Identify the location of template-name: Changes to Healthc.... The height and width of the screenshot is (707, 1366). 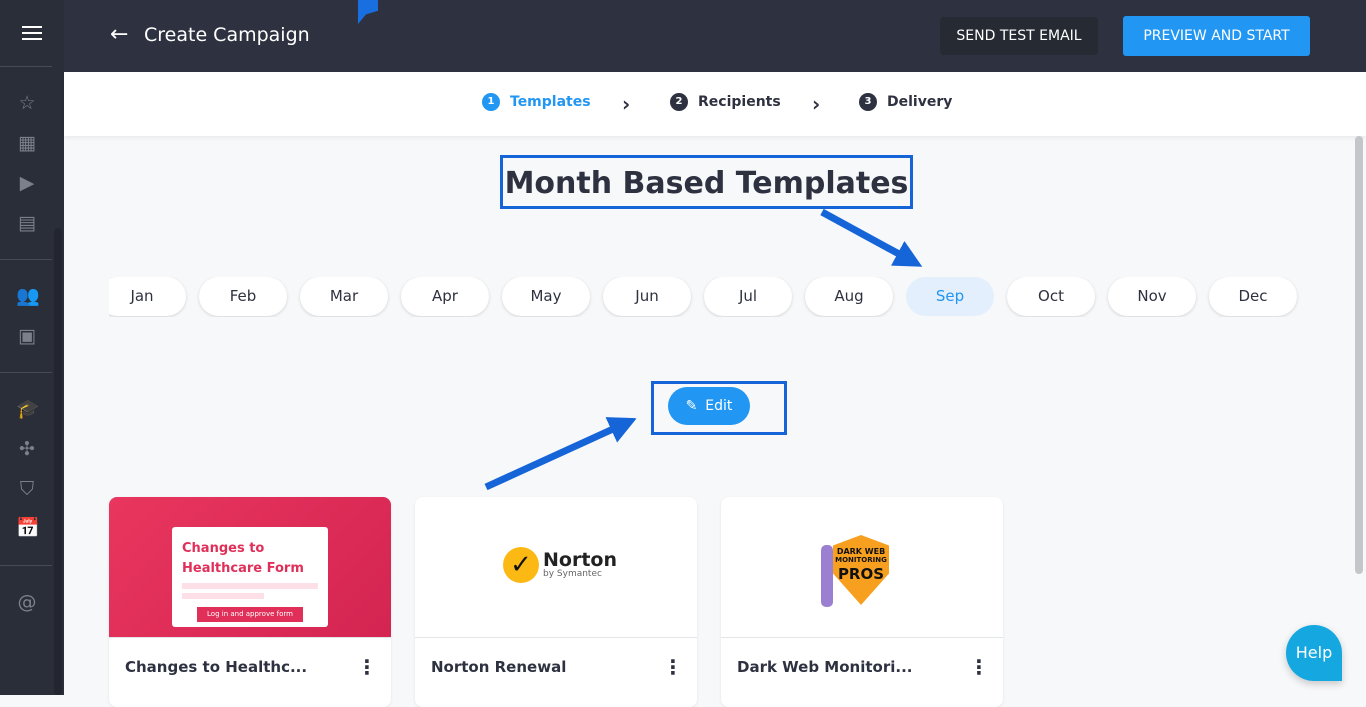
(216, 667).